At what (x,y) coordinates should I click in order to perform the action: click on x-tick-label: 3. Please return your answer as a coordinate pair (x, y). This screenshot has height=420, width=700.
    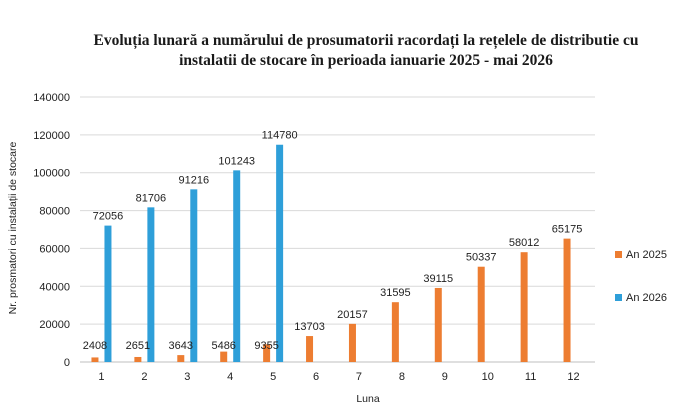
    Looking at the image, I should click on (187, 377).